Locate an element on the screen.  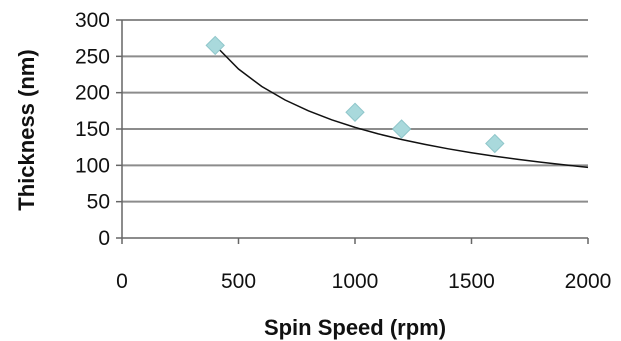
x-tick-label: 2000 is located at coordinates (588, 281).